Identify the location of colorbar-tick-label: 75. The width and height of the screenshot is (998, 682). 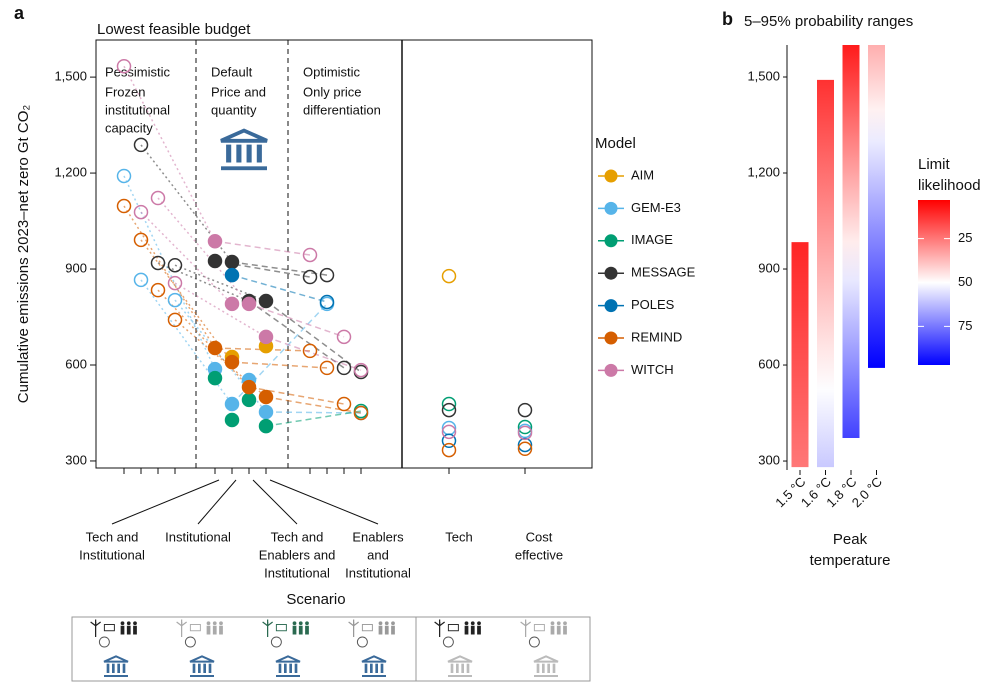
(965, 325).